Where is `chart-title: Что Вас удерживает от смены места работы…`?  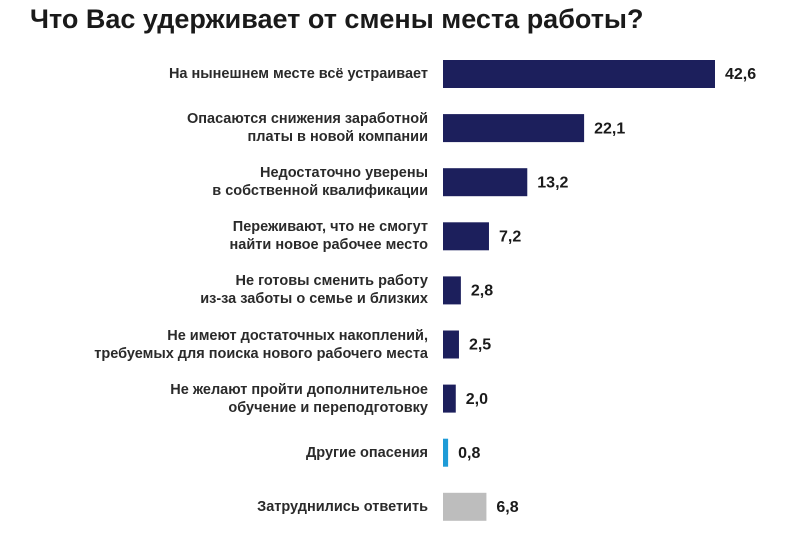
chart-title: Что Вас удерживает от смены места работы… is located at coordinates (337, 19).